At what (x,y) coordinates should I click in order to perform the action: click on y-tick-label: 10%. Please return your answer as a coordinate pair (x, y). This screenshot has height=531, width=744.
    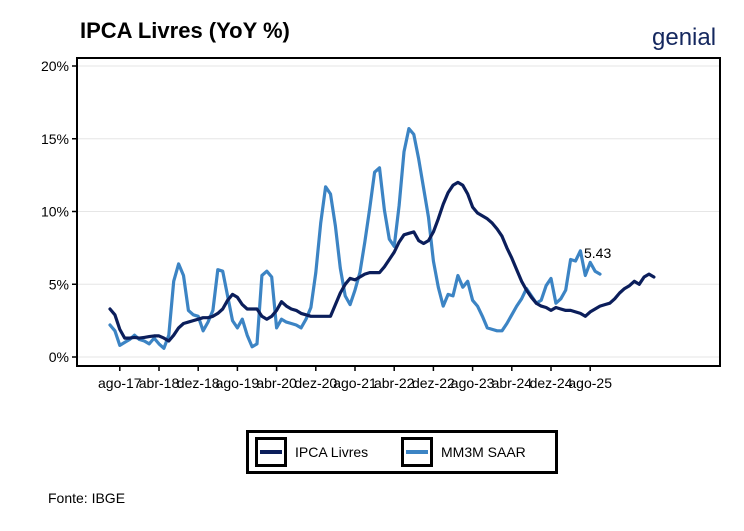
    Looking at the image, I should click on (55, 212).